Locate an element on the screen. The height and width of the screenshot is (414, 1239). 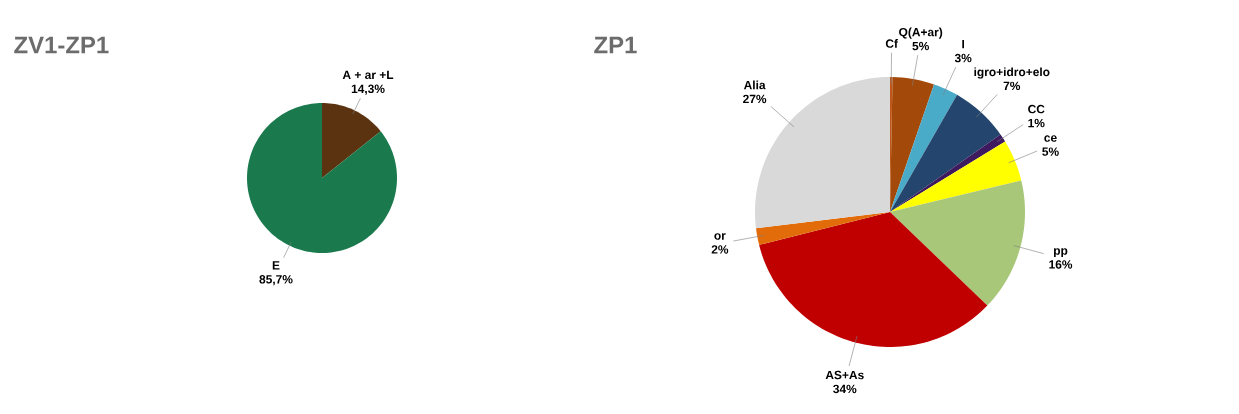
slice-label: Q(A+ar) is located at coordinates (921, 33).